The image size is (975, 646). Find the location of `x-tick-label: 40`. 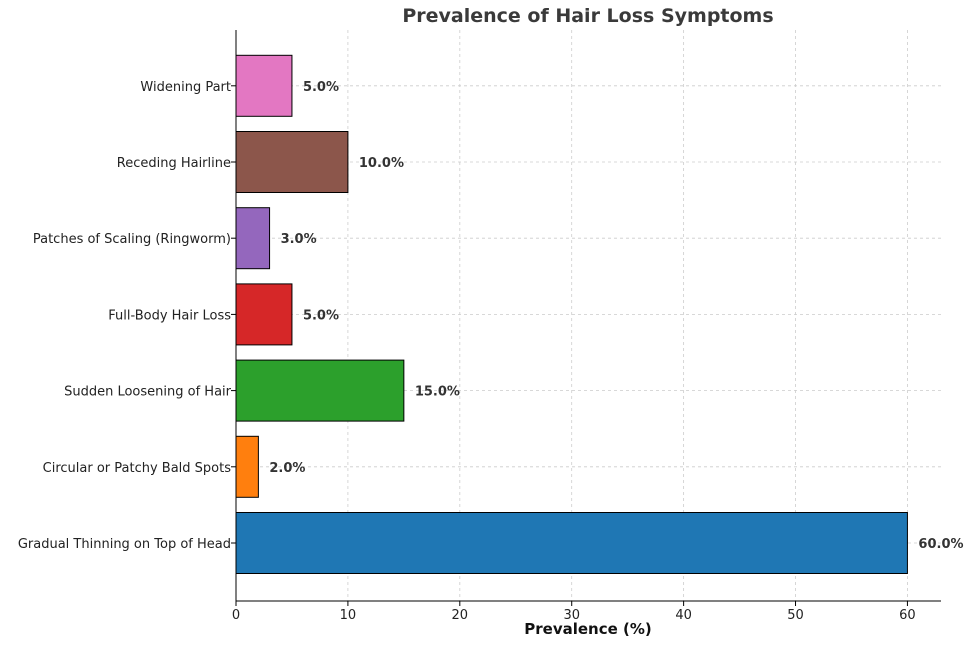

x-tick-label: 40 is located at coordinates (683, 615).